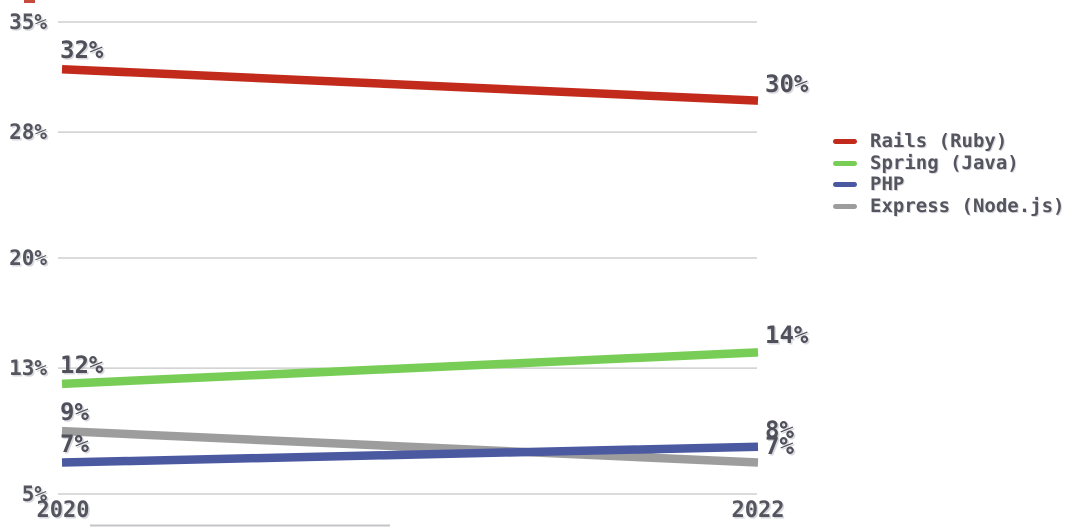  I want to click on data-label-start: 7%, so click(74, 443).